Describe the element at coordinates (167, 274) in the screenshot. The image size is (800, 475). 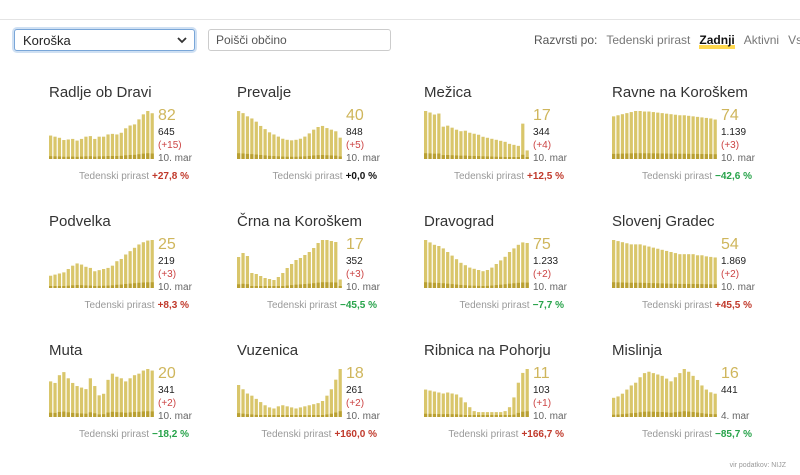
I see `daily-delta: (+3)` at that location.